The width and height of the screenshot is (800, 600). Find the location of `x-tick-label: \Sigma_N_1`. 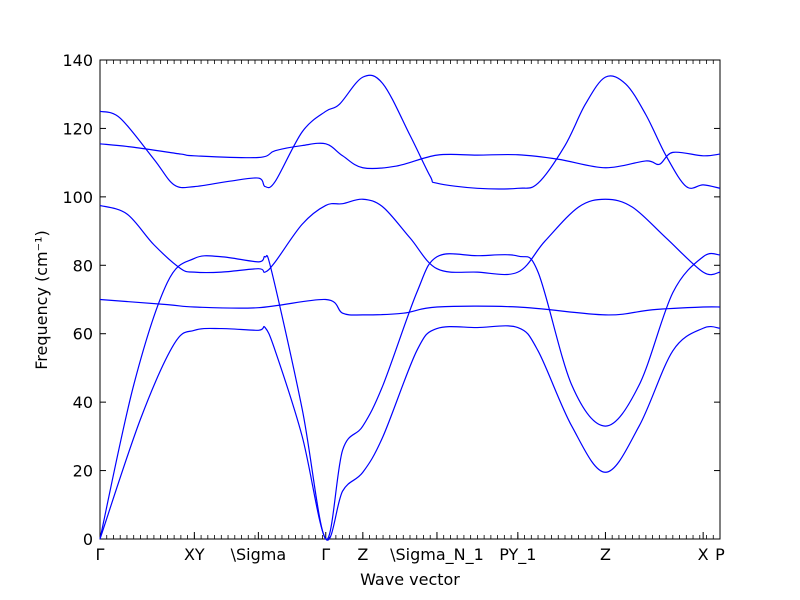

x-tick-label: \Sigma_N_1 is located at coordinates (437, 555).